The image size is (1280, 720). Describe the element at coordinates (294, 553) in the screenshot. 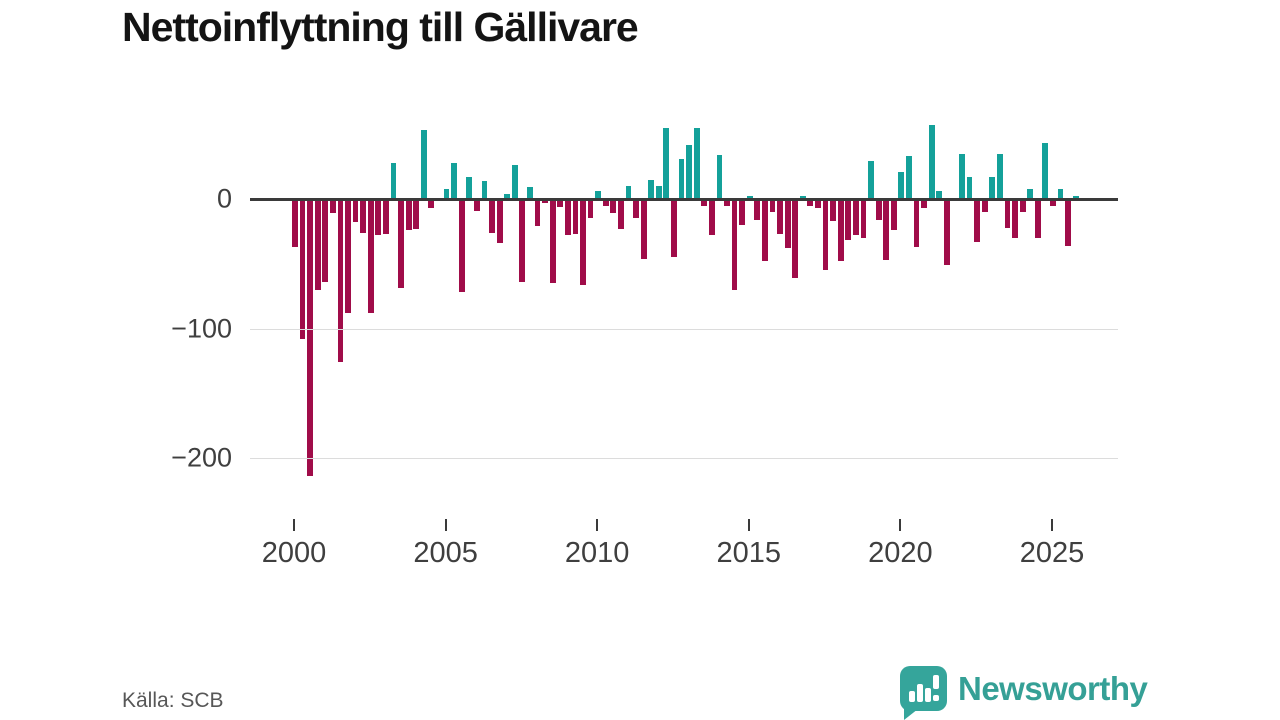

I see `x-axis-label: 2000` at that location.